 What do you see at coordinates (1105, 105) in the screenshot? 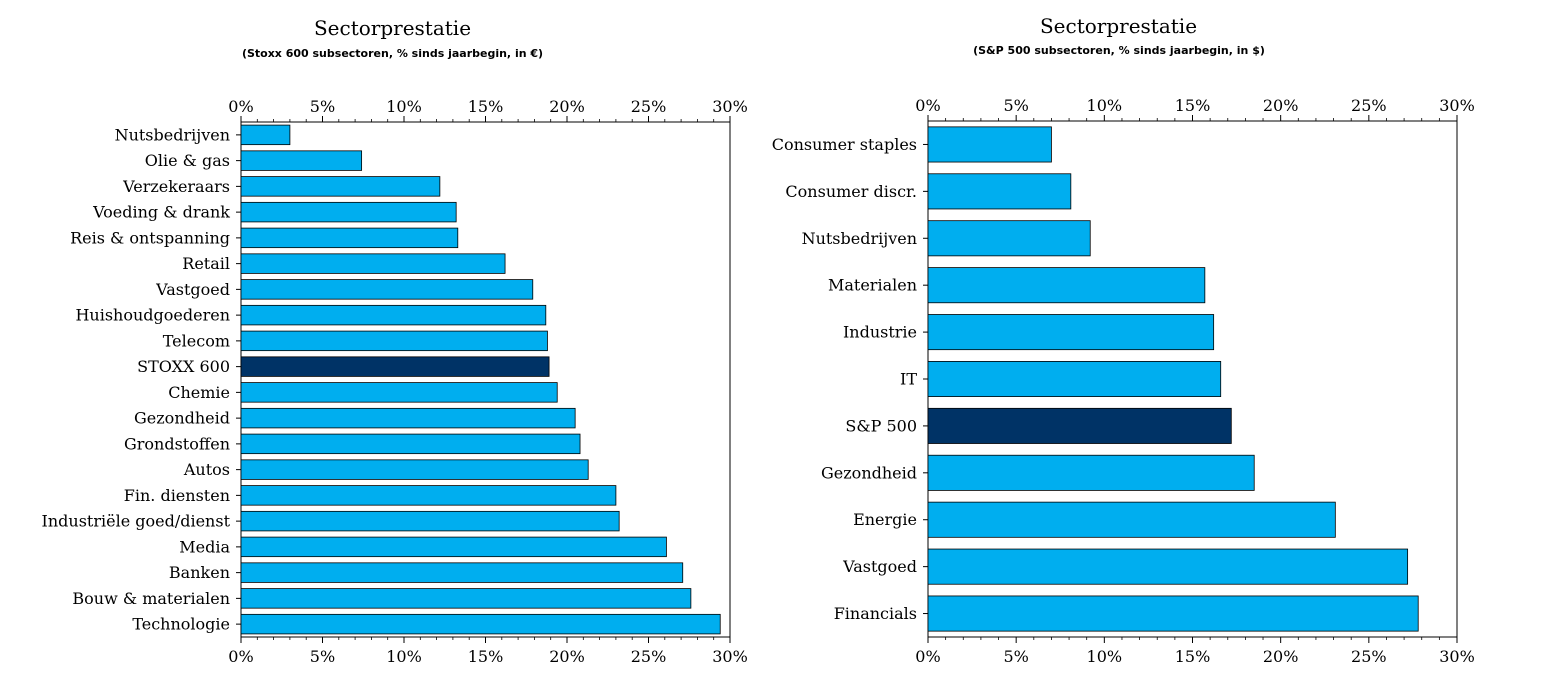
I see `sp-xtick-label-top-2: 10%` at bounding box center [1105, 105].